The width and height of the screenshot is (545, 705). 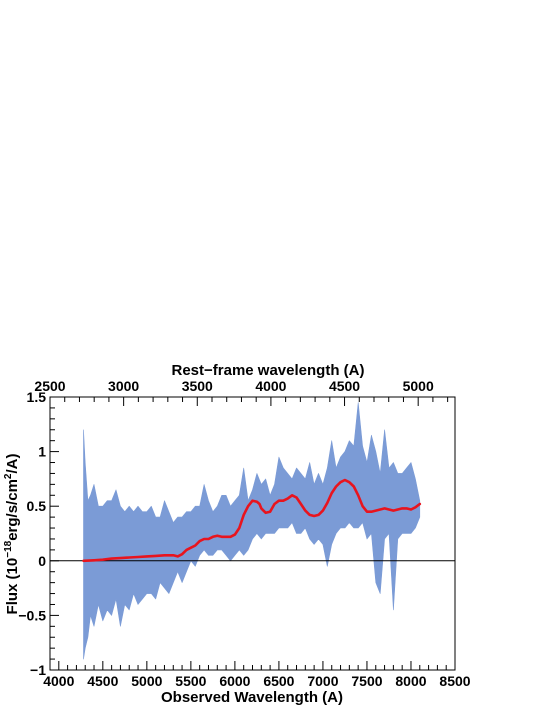 I want to click on x-tick-label: 7500, so click(x=366, y=681).